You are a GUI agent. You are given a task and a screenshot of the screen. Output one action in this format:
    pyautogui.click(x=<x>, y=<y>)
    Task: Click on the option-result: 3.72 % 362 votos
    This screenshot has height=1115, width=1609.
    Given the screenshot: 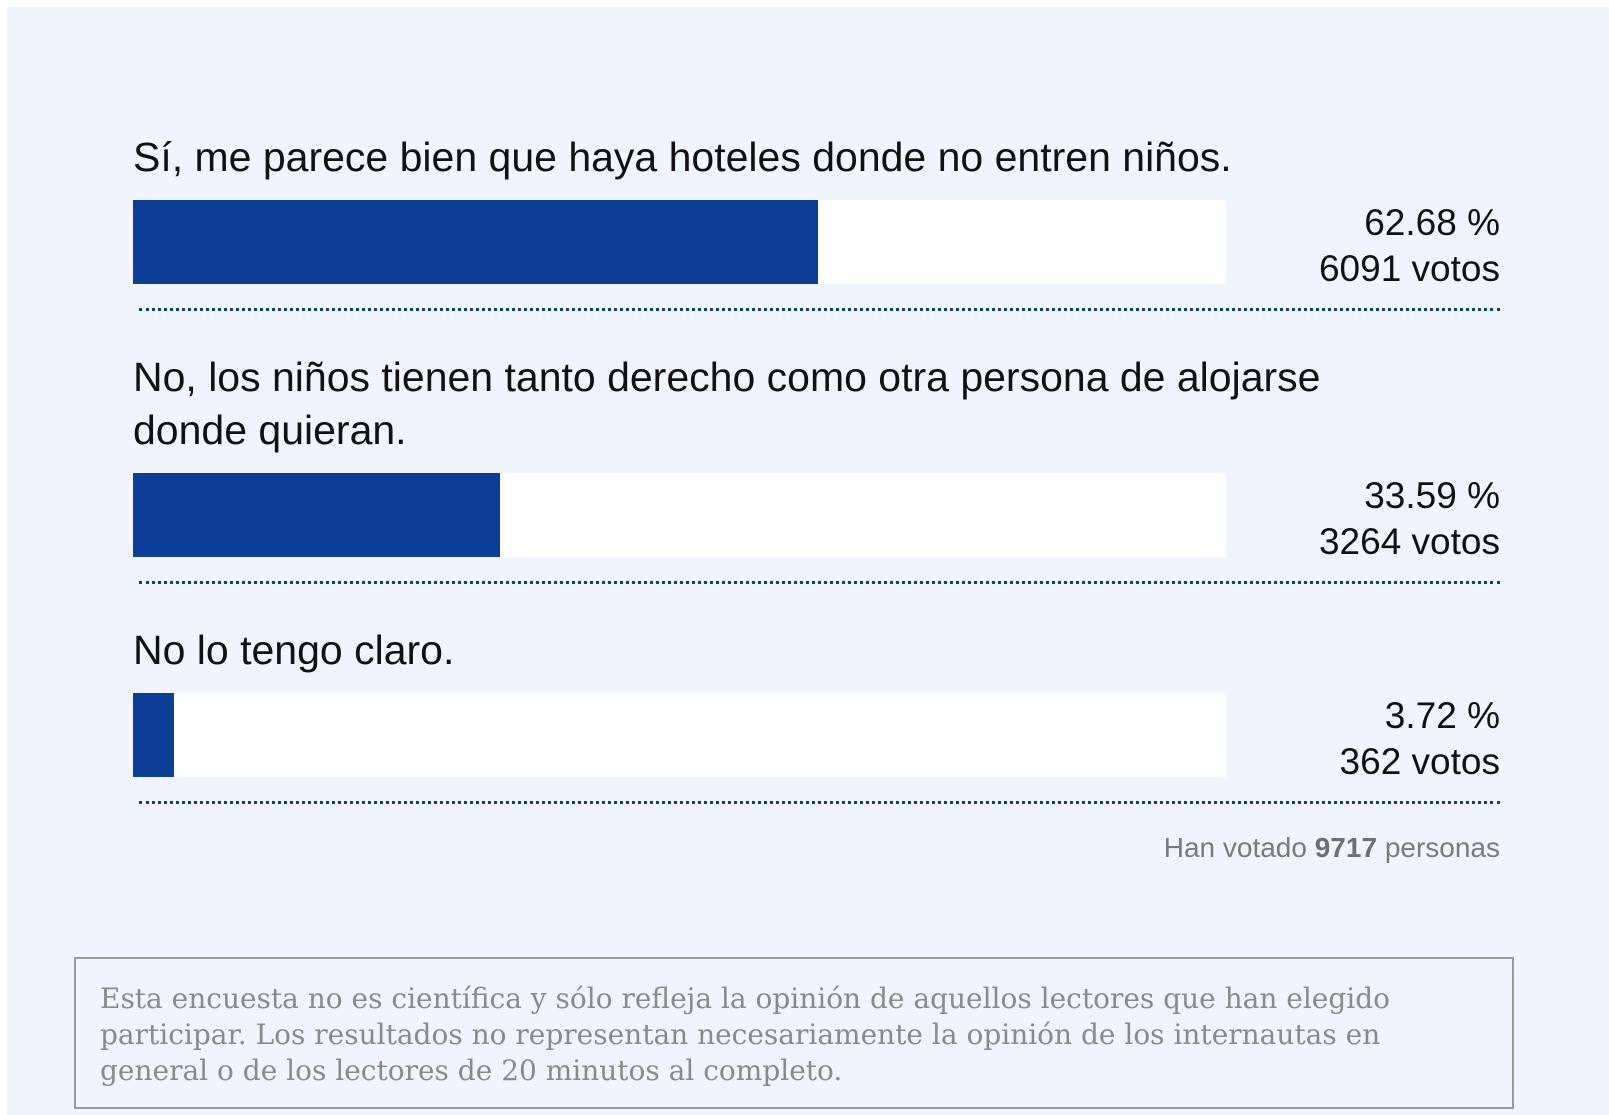 What is the action you would take?
    pyautogui.click(x=1420, y=739)
    